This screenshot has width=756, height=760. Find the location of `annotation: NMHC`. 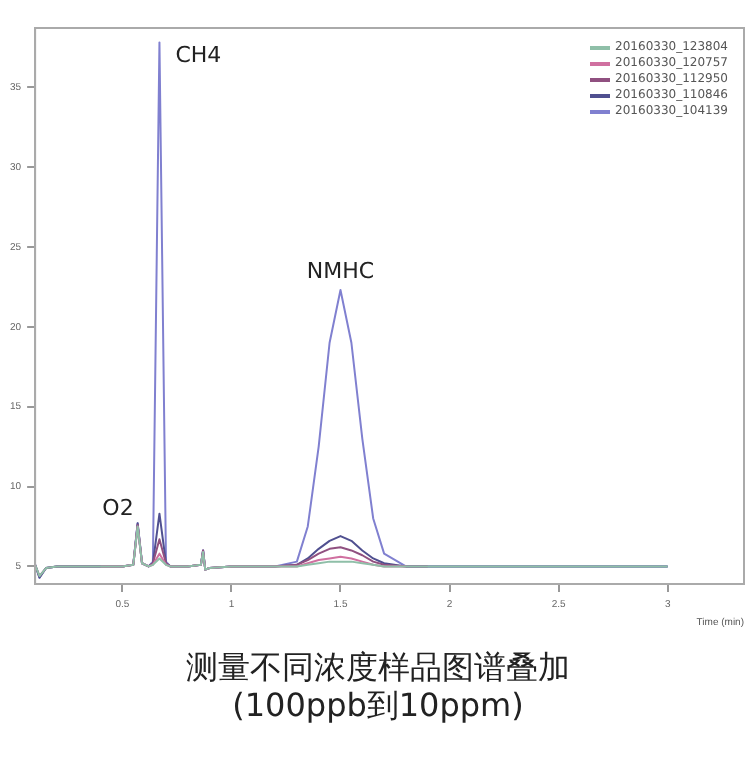

annotation: NMHC is located at coordinates (340, 271).